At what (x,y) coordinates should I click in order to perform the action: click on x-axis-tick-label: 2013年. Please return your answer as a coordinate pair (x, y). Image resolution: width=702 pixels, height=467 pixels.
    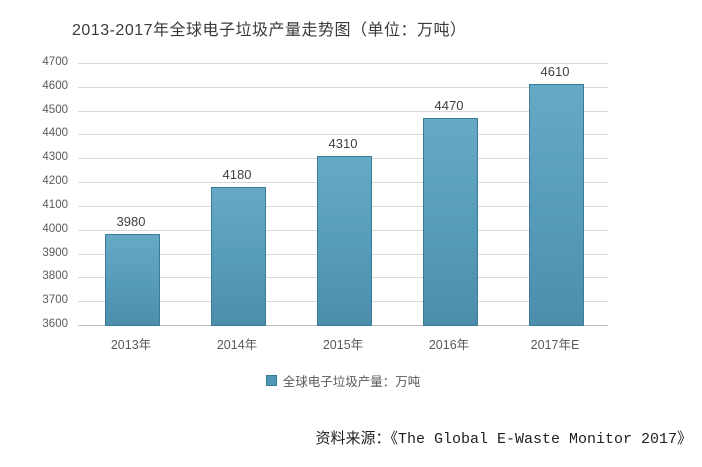
    Looking at the image, I should click on (131, 345).